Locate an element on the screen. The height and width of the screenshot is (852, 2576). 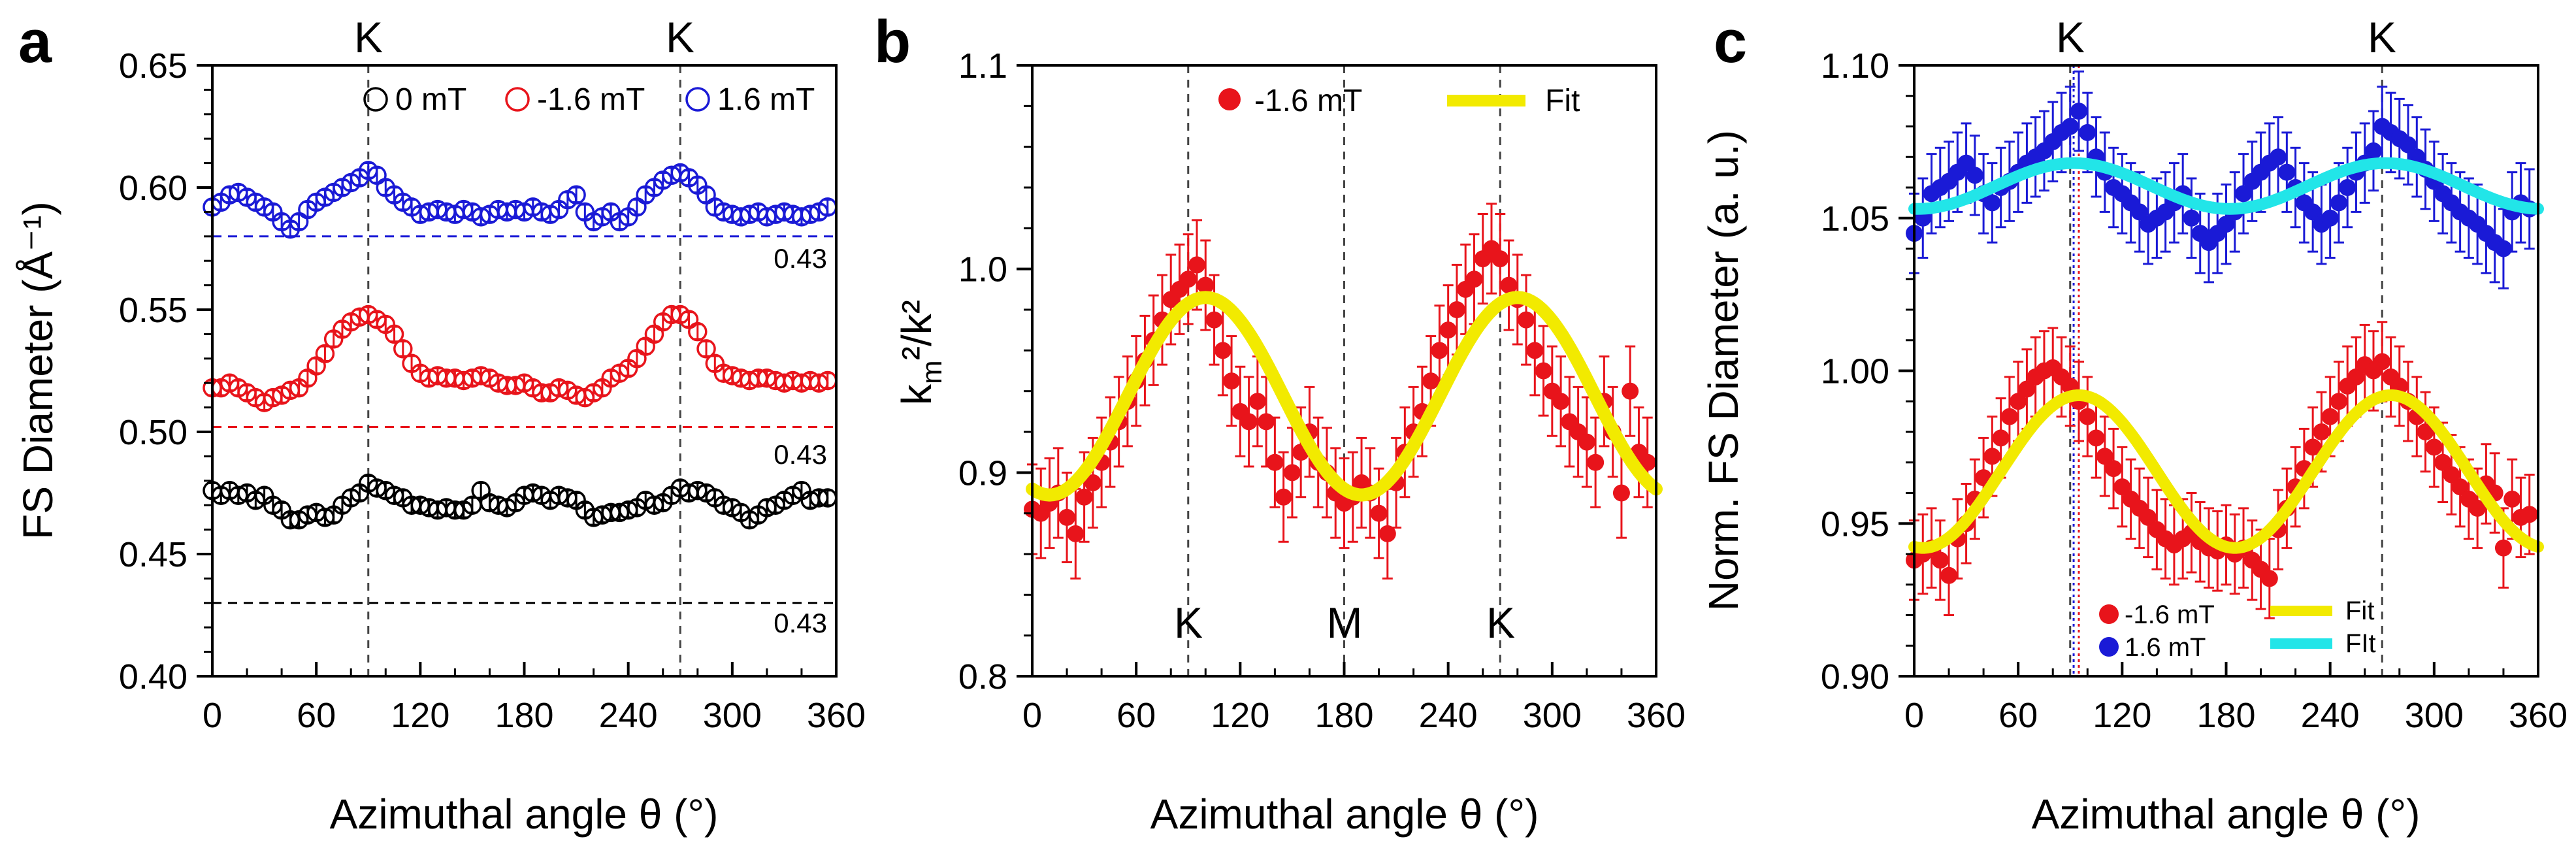
panel-a-y-tick-label: 0.55 is located at coordinates (153, 310).